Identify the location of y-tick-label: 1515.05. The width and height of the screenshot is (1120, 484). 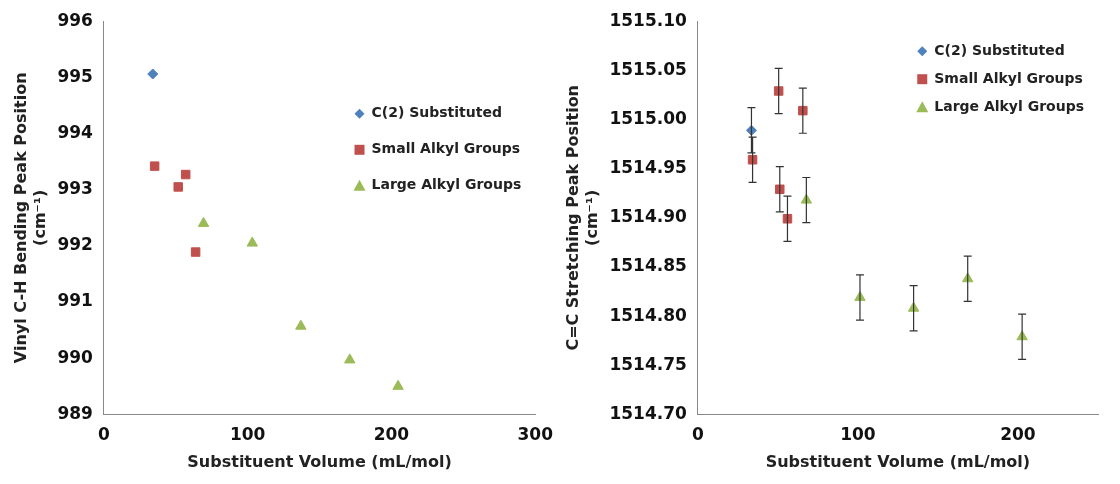
(648, 68).